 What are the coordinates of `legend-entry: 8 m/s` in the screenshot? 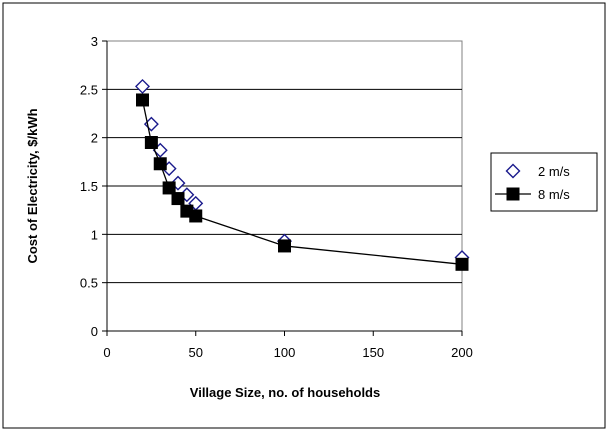 It's located at (532, 194).